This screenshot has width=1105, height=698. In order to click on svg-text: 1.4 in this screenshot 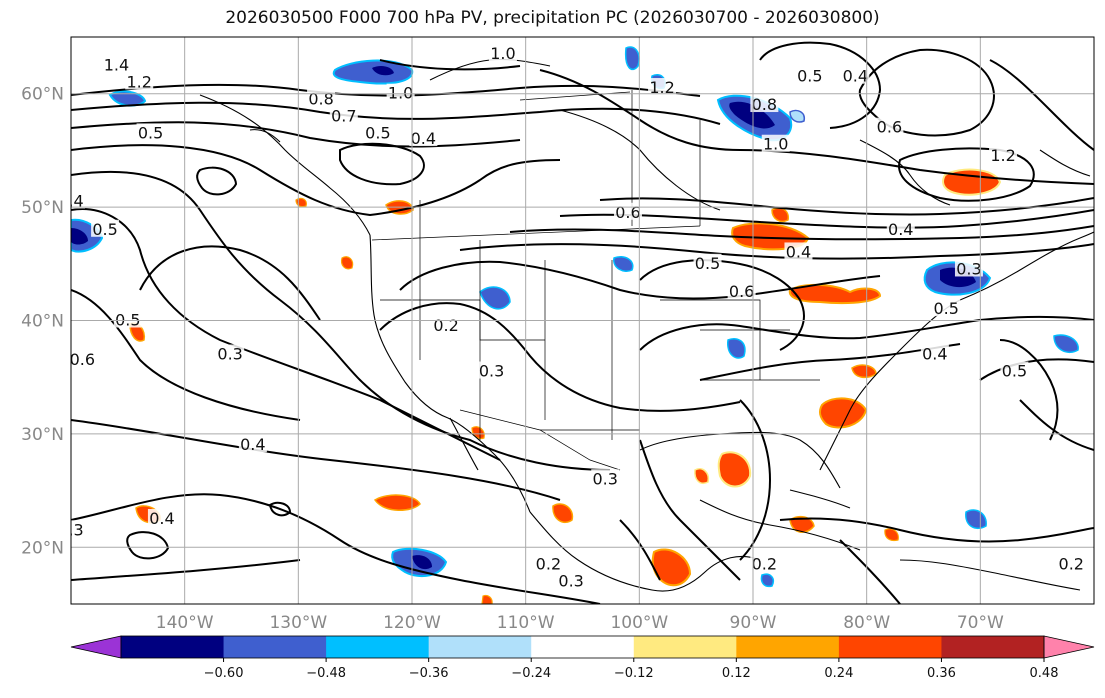, I will do `click(116, 64)`.